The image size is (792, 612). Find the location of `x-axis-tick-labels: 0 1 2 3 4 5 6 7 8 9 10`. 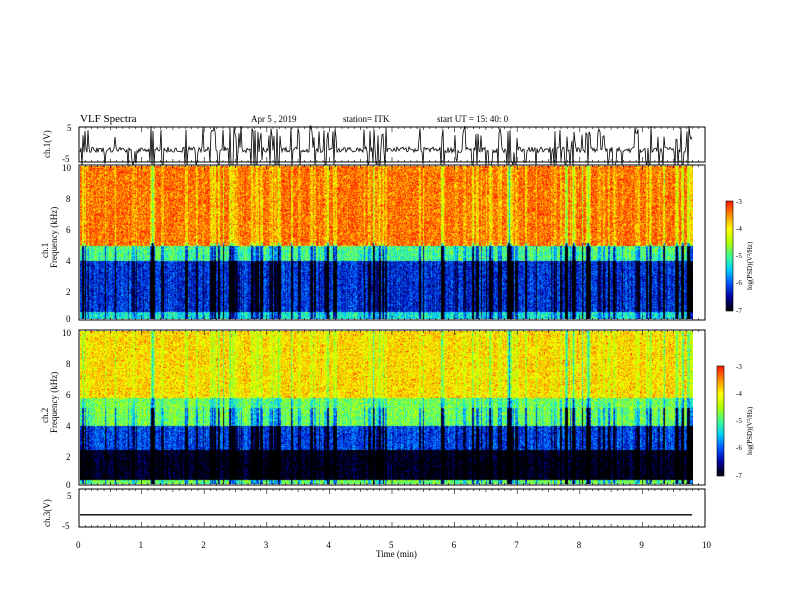

x-axis-tick-labels: 0 1 2 3 4 5 6 7 8 9 10 is located at coordinates (394, 545).